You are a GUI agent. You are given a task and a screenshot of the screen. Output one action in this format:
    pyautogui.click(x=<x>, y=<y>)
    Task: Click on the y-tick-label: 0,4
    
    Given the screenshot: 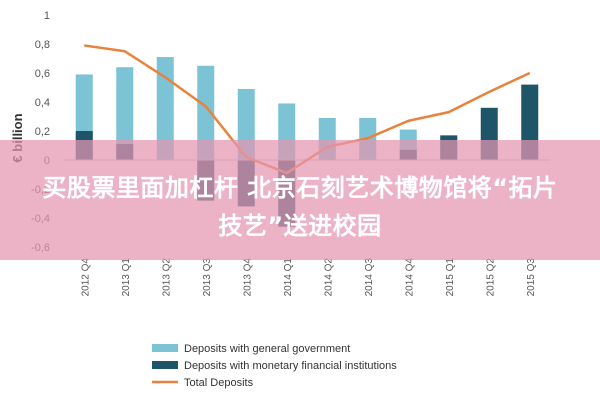 What is the action you would take?
    pyautogui.click(x=42, y=103)
    